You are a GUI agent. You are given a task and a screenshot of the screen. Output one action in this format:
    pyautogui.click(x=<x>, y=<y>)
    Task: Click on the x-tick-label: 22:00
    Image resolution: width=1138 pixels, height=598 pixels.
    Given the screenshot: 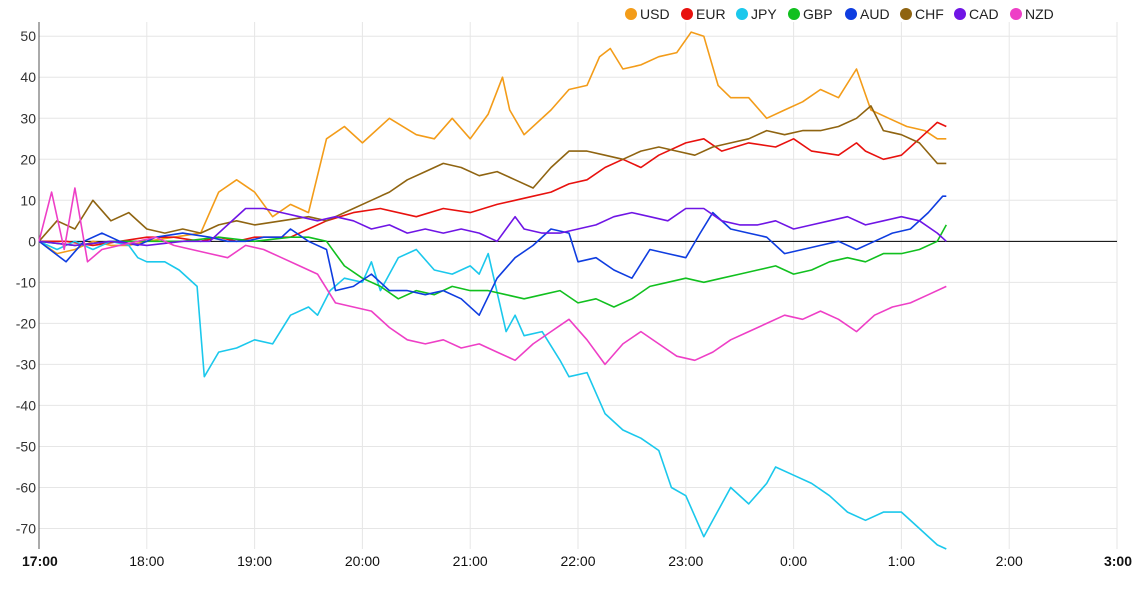 What is the action you would take?
    pyautogui.click(x=577, y=561)
    